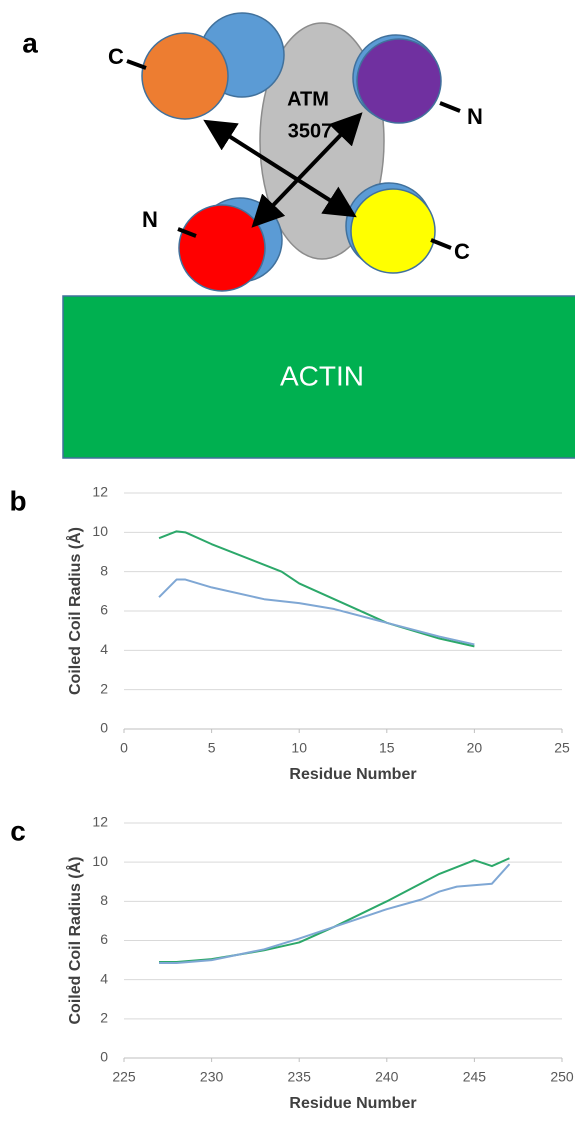  I want to click on x-tick-label: 10, so click(299, 748).